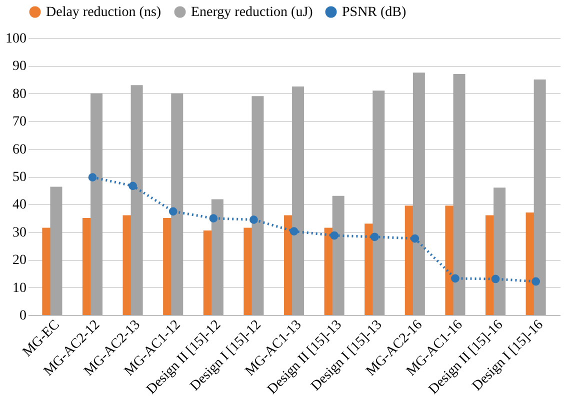 This screenshot has width=570, height=402. I want to click on y-tick-label: 30, so click(19, 232).